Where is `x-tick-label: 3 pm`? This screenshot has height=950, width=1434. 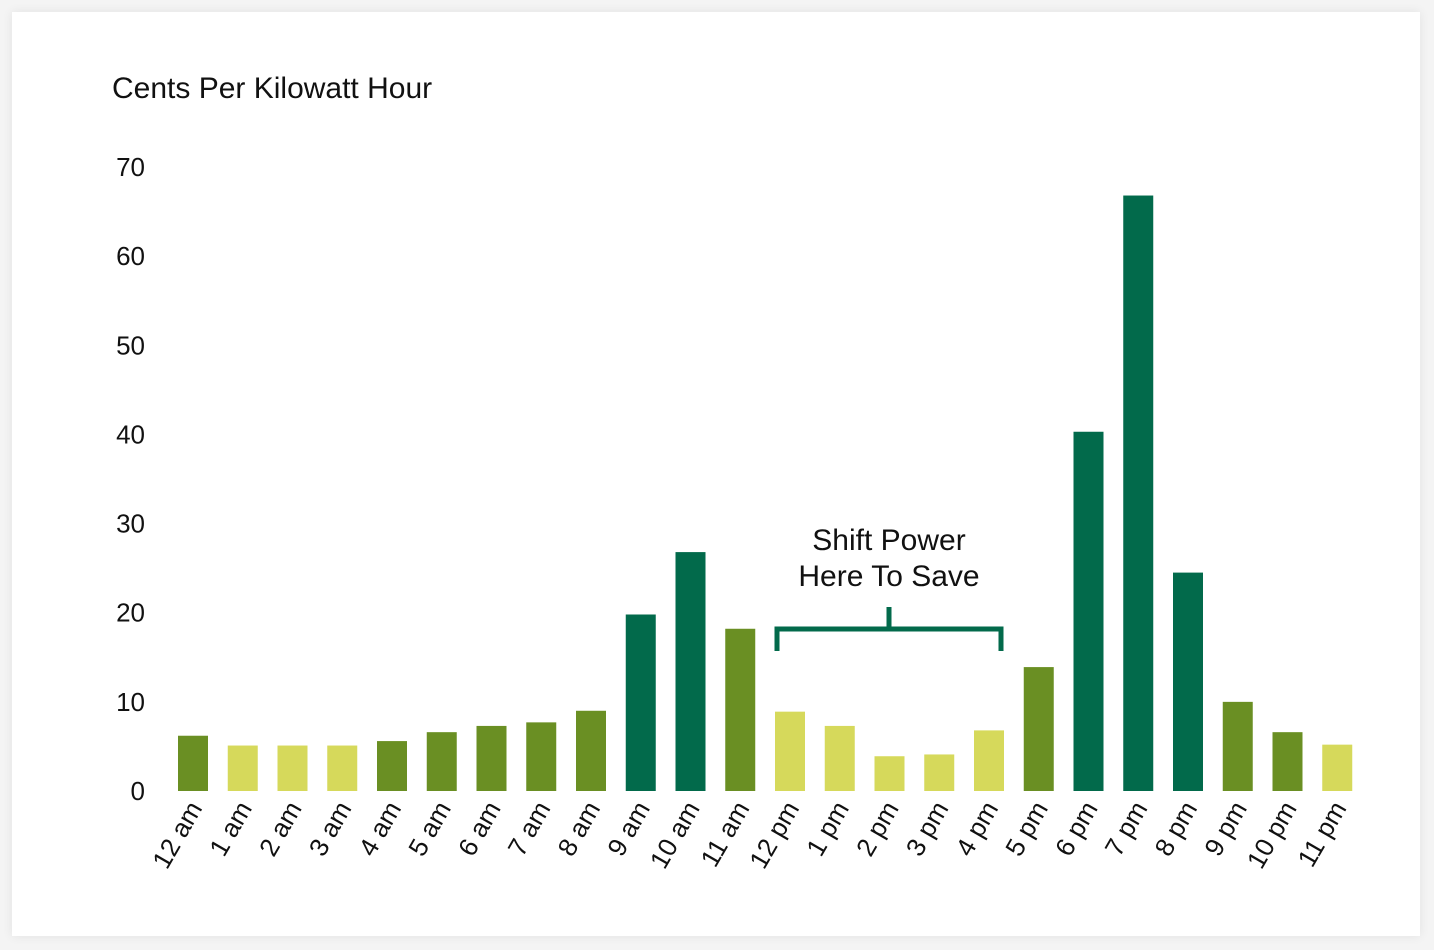
x-tick-label: 3 pm is located at coordinates (927, 828).